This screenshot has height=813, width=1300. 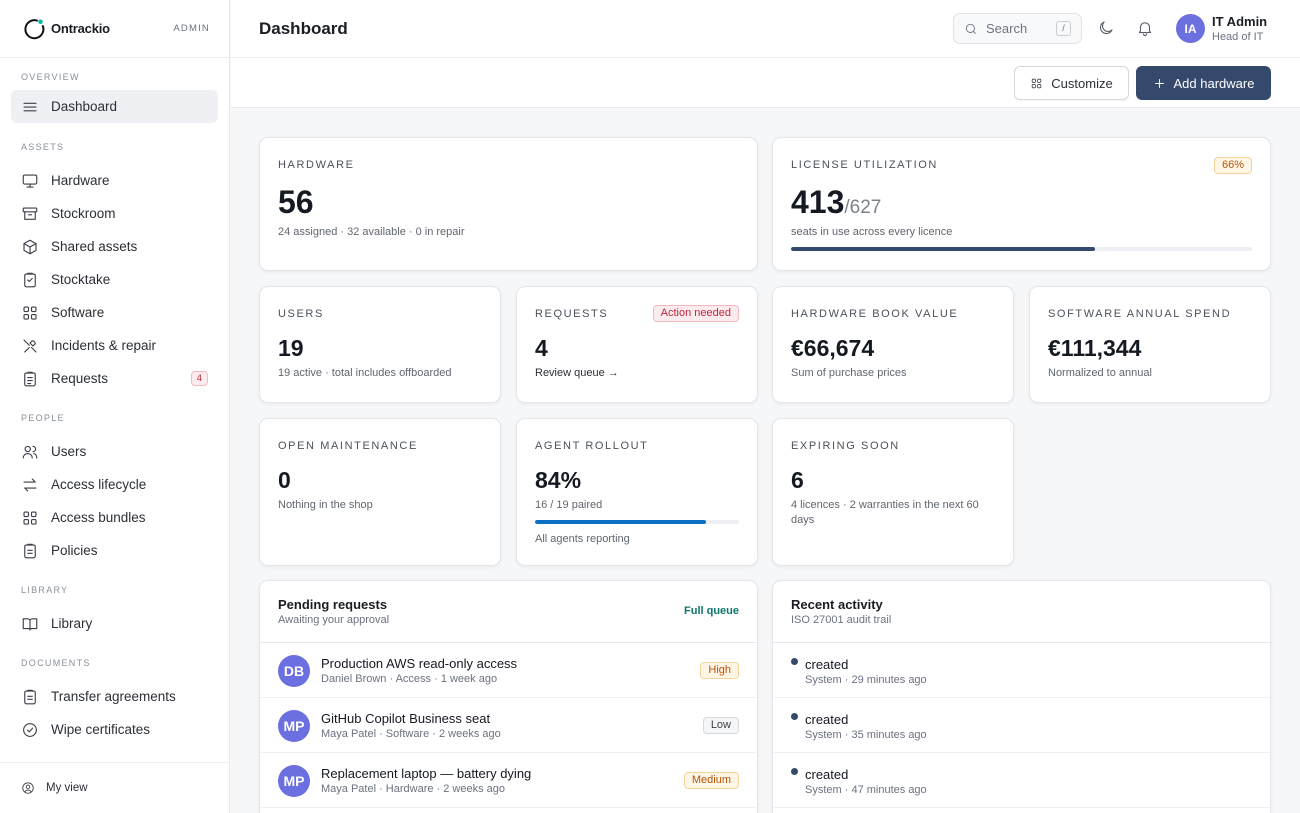 I want to click on sidebar-item-label: Stockroom, so click(x=83, y=213).